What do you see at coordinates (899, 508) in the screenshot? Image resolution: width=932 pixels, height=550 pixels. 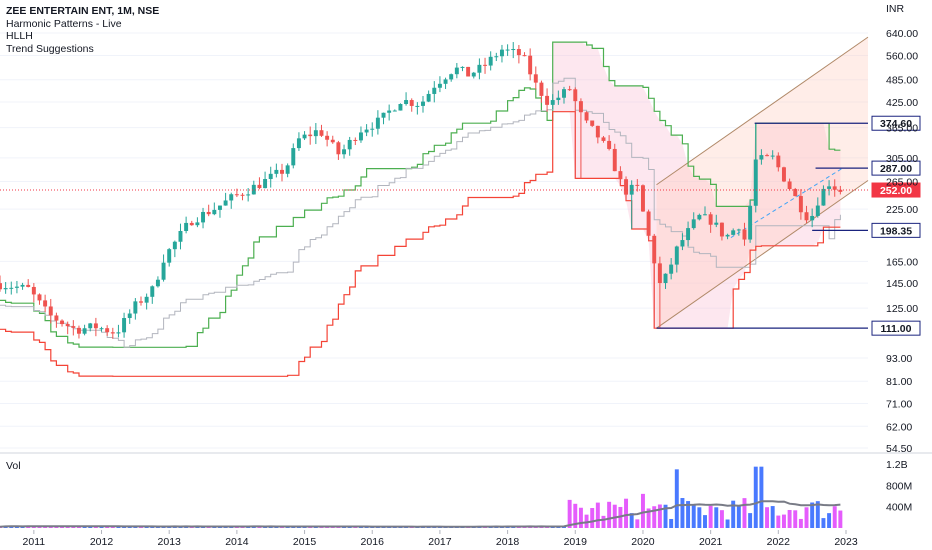 I see `vol-tick-label: 400M` at bounding box center [899, 508].